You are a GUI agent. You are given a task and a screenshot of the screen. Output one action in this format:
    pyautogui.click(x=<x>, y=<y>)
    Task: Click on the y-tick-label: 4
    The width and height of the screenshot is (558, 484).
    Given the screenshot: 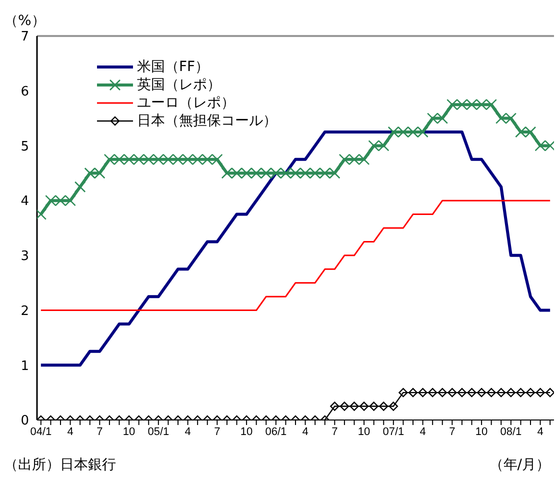 What is the action you would take?
    pyautogui.click(x=24, y=202)
    